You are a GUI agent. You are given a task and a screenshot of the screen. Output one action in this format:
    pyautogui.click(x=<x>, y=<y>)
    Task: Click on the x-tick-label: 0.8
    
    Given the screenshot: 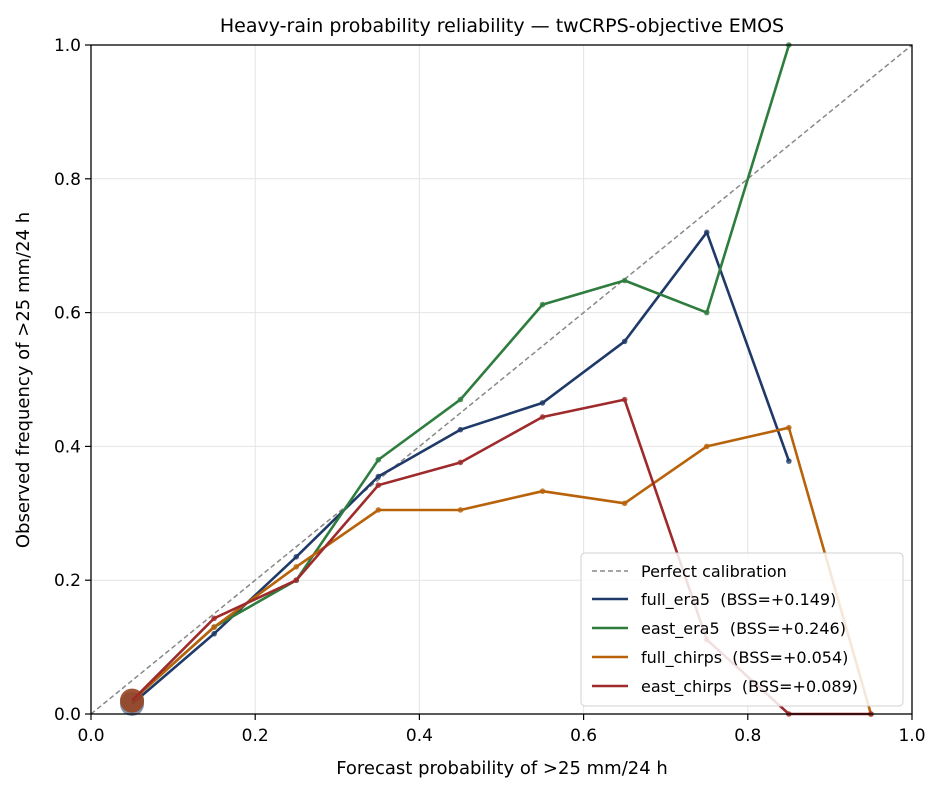 What is the action you would take?
    pyautogui.click(x=747, y=736)
    